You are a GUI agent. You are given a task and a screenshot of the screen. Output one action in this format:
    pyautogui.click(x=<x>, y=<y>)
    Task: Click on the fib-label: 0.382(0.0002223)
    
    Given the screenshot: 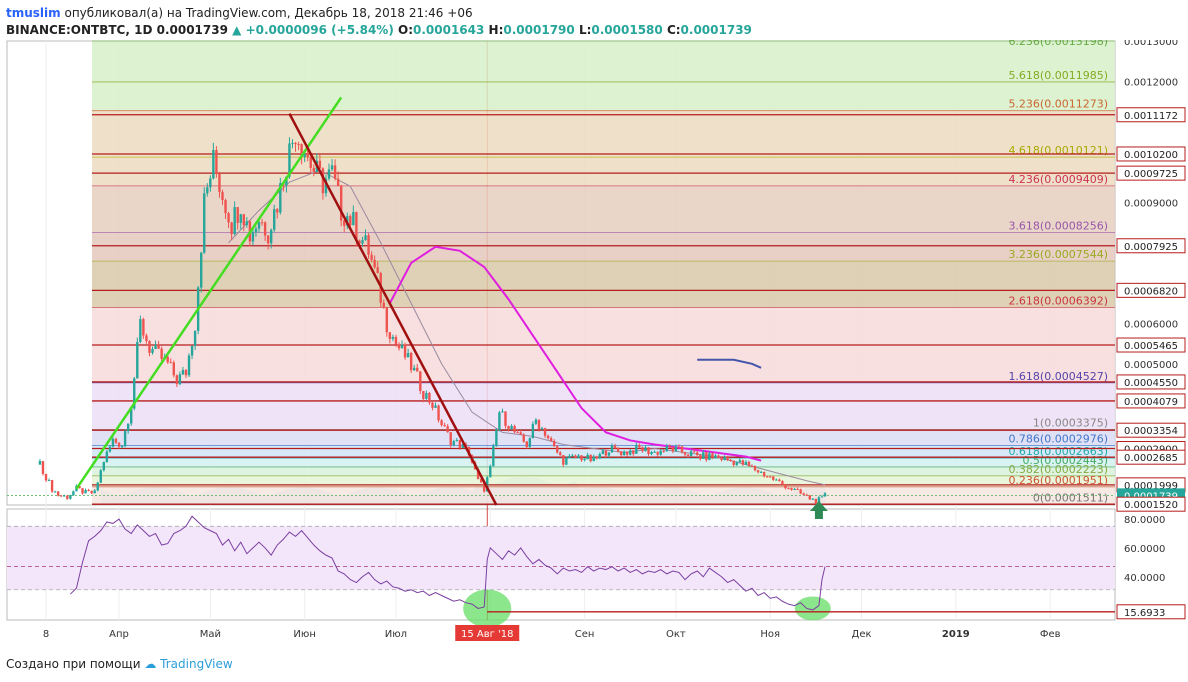 What is the action you would take?
    pyautogui.click(x=1058, y=469)
    